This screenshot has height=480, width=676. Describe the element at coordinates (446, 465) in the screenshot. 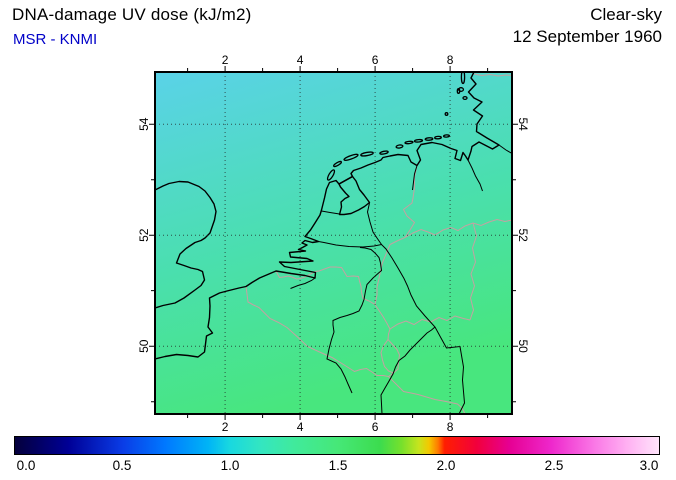

I see `colorbar-tick-label: 2.0` at that location.